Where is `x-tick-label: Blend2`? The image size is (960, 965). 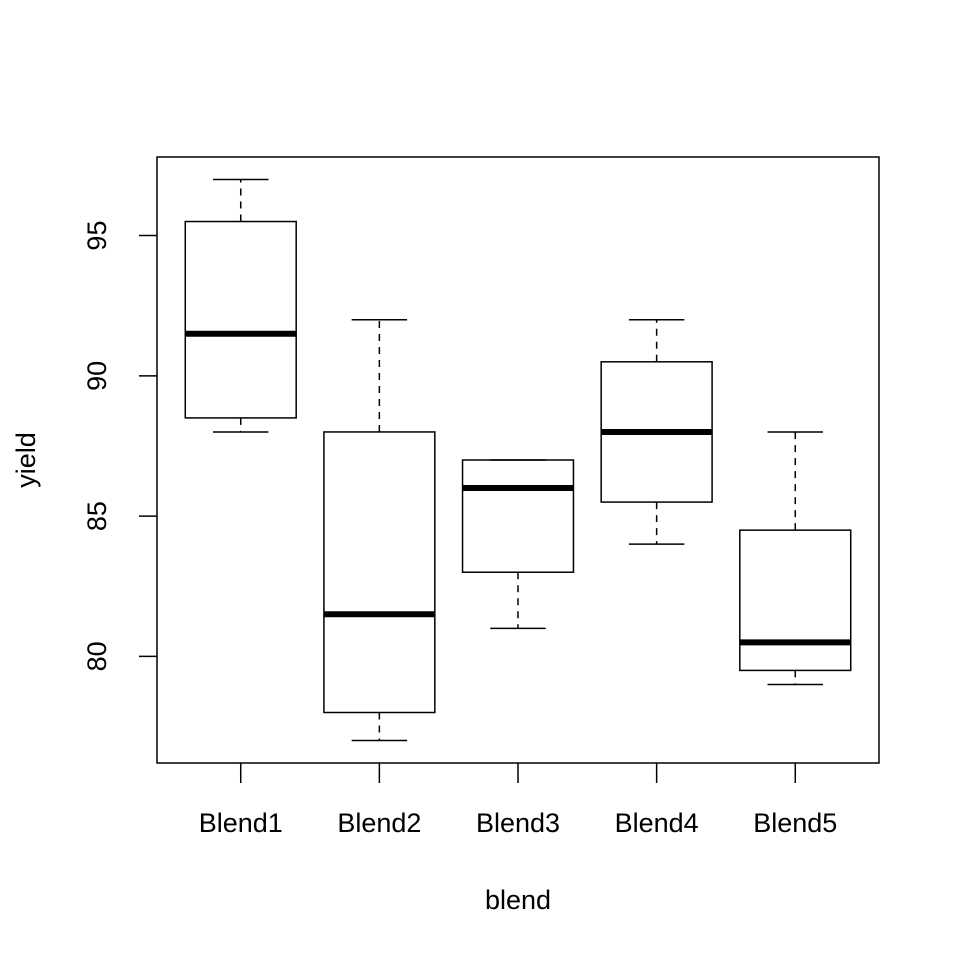
x-tick-label: Blend2 is located at coordinates (379, 823).